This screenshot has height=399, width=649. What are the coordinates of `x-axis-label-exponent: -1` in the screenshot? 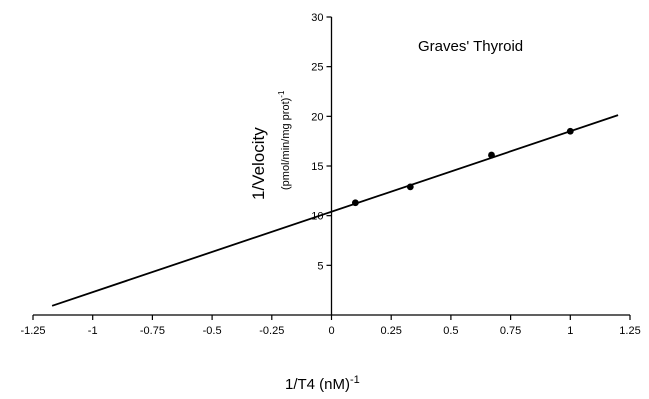 It's located at (355, 380).